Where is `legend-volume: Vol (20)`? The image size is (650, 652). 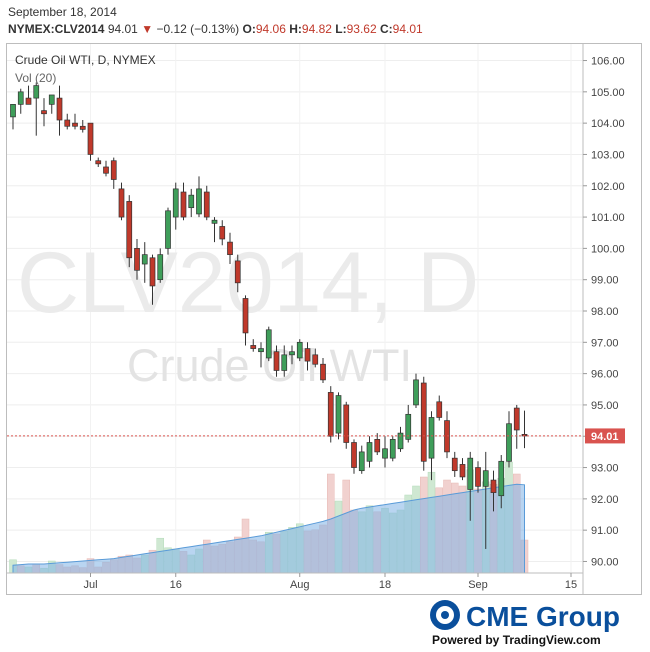
legend-volume: Vol (20) is located at coordinates (35, 78).